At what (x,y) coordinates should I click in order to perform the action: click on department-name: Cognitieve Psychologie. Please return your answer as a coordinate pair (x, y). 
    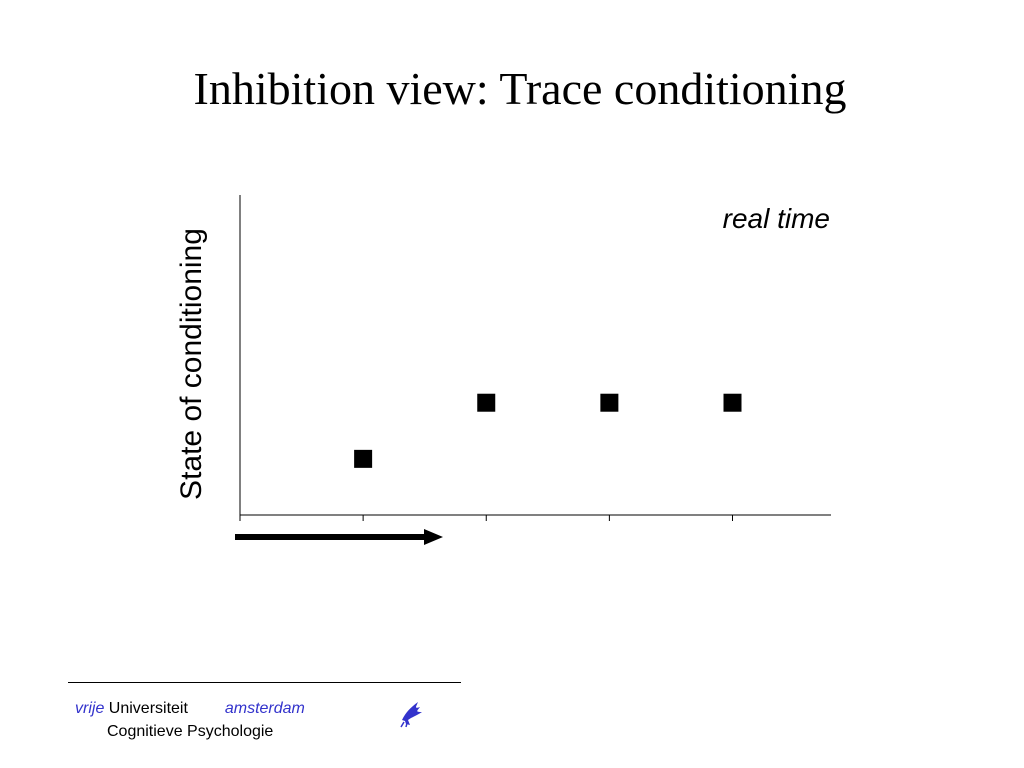
    Looking at the image, I should click on (190, 731).